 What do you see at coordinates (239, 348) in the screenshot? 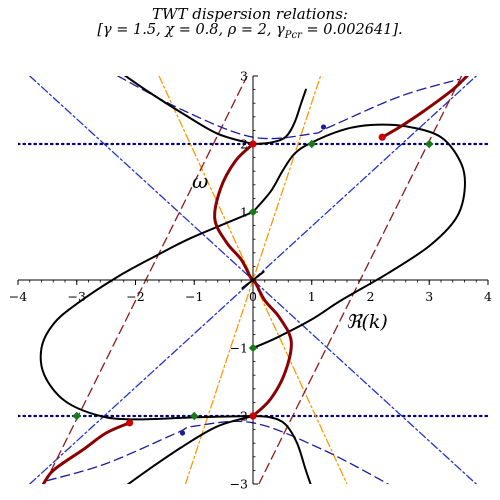
I see `y-tick-label-2: −1` at bounding box center [239, 348].